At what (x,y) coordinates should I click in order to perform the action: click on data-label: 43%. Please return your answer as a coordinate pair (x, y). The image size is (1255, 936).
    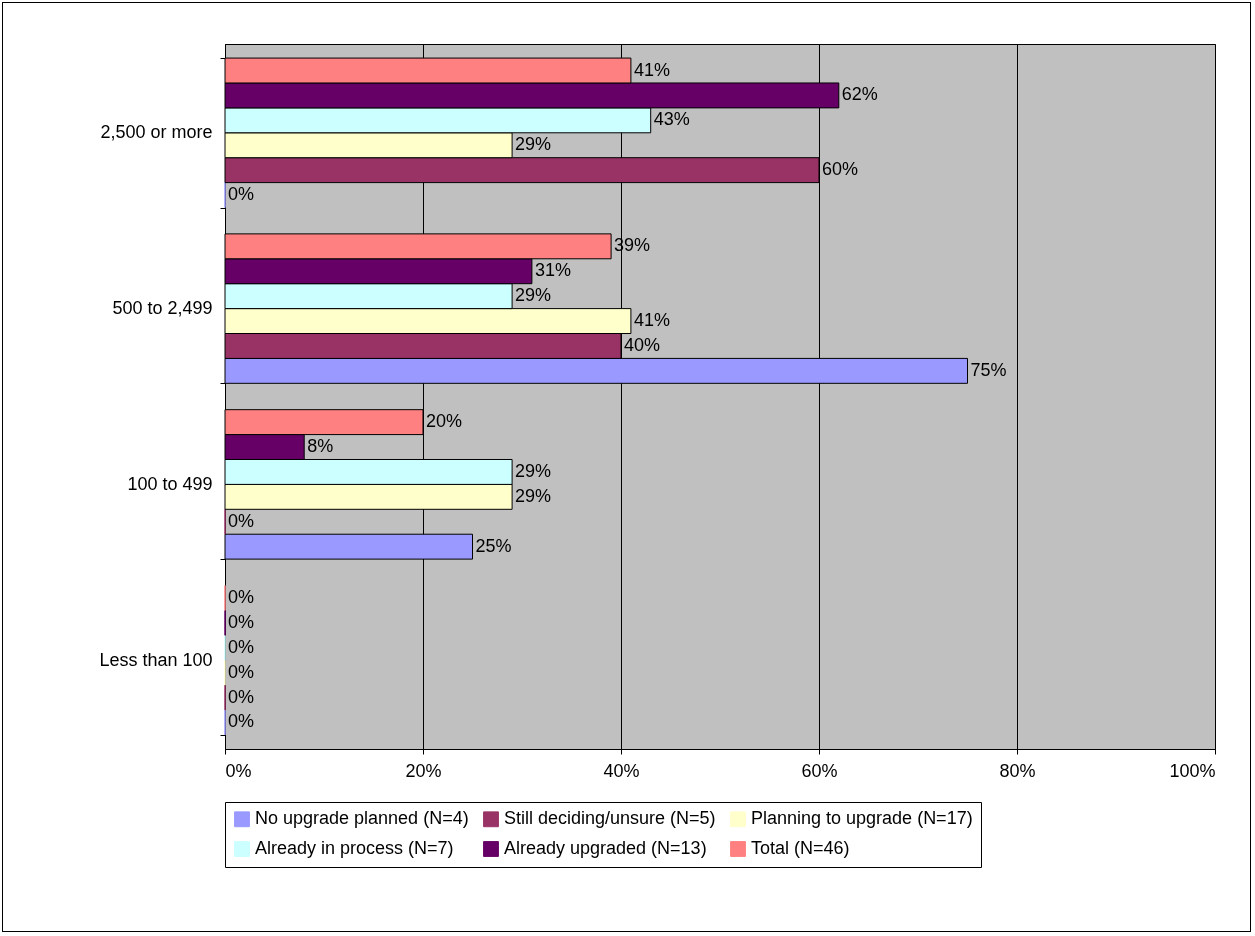
    Looking at the image, I should click on (671, 119).